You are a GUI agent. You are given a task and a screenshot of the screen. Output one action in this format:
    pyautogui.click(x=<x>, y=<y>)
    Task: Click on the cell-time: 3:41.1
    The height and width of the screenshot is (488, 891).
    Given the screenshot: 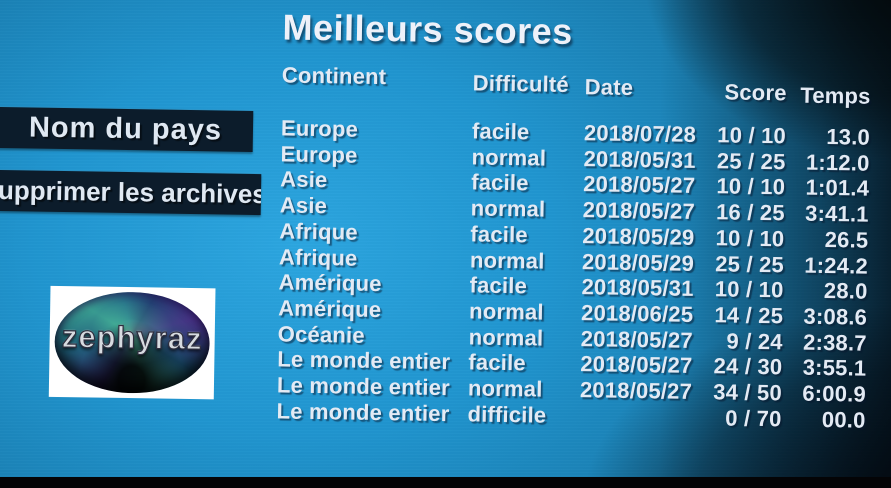 What is the action you would take?
    pyautogui.click(x=836, y=213)
    